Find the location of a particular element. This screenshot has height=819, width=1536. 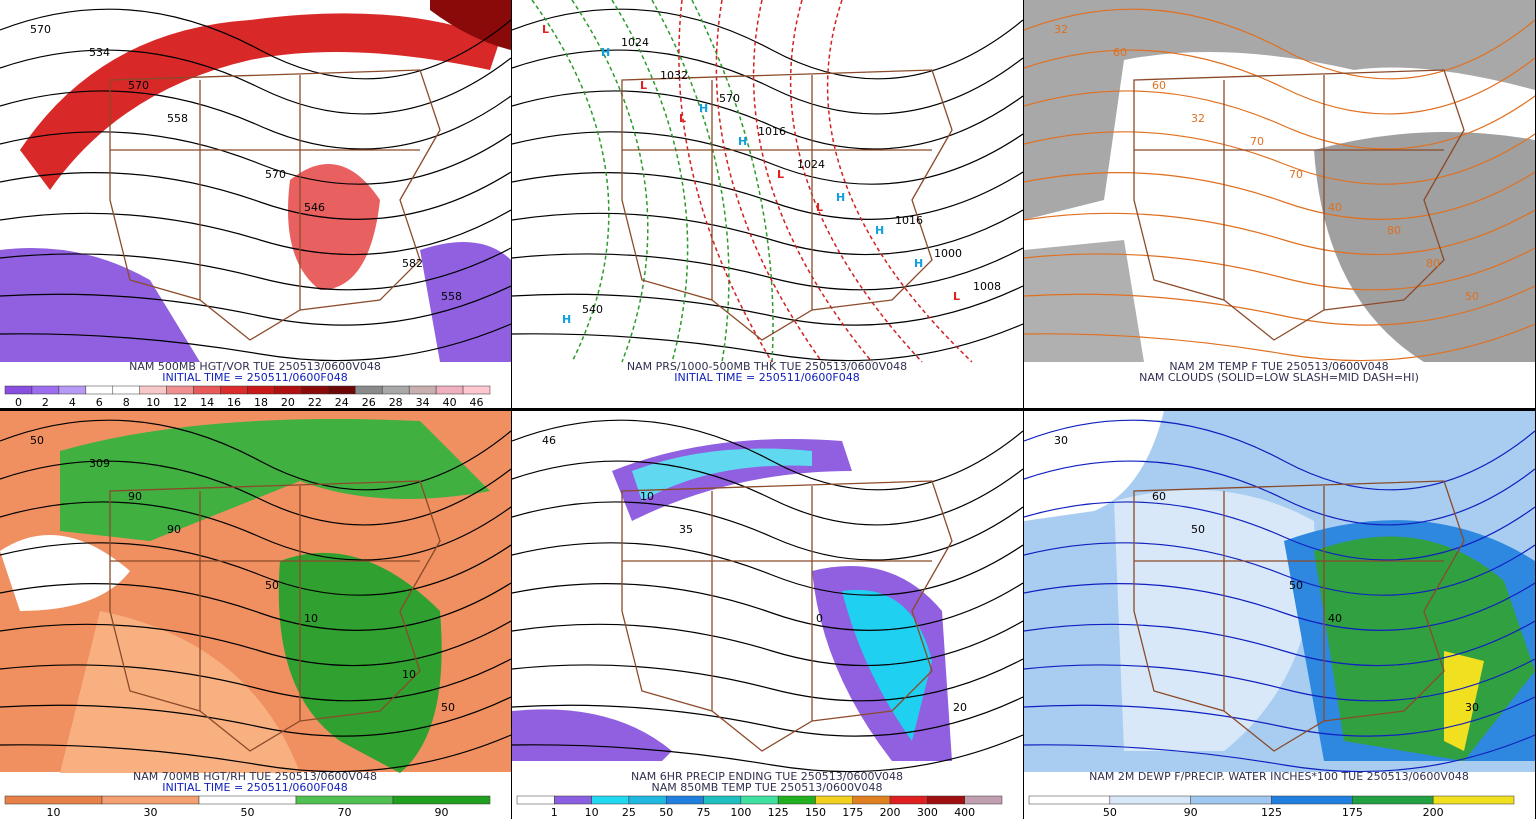

colorbar-label: 300 is located at coordinates (927, 812).